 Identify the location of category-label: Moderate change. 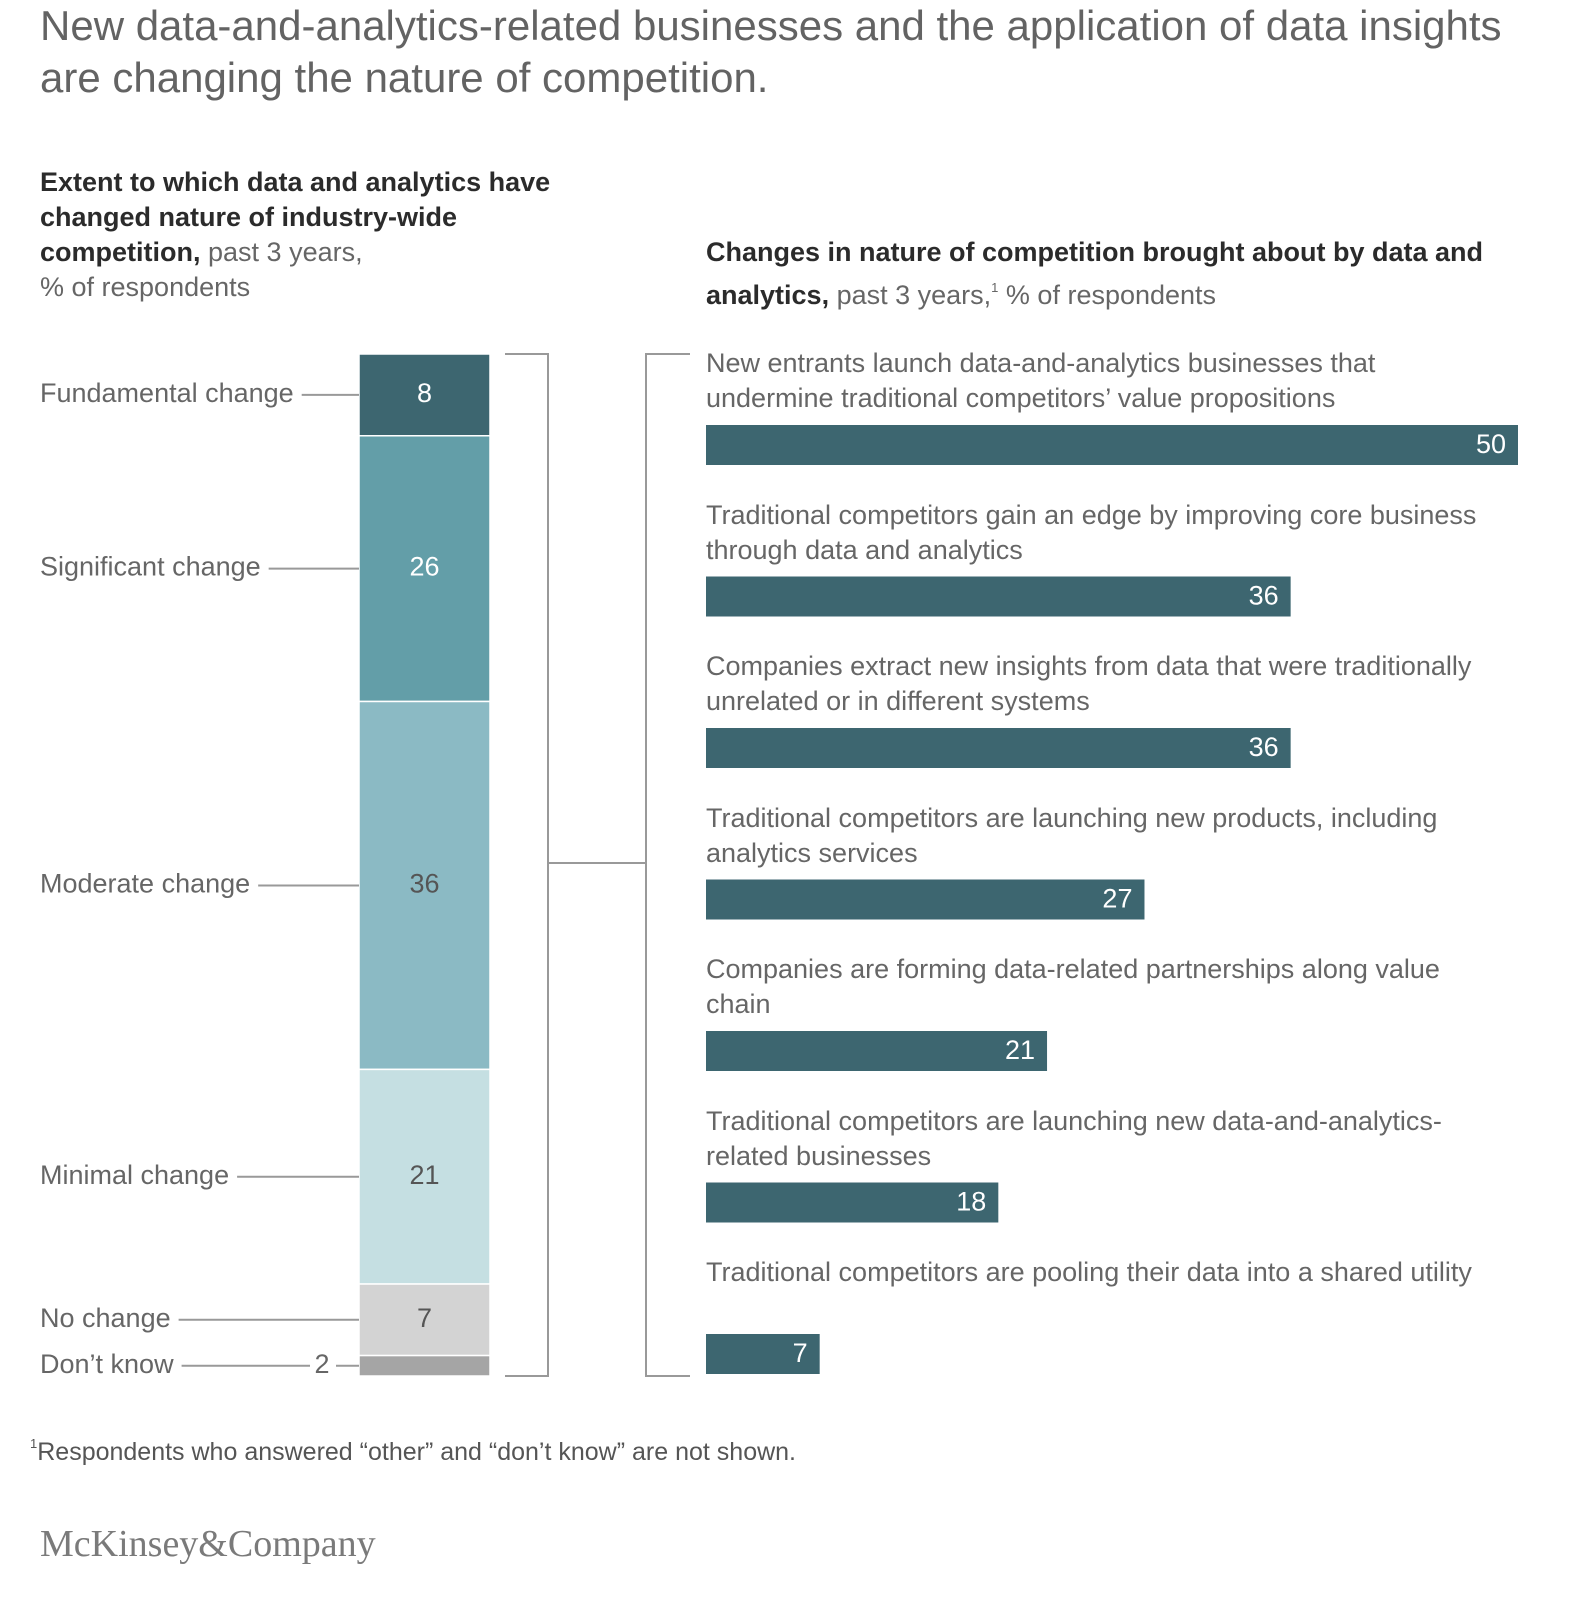
(145, 884).